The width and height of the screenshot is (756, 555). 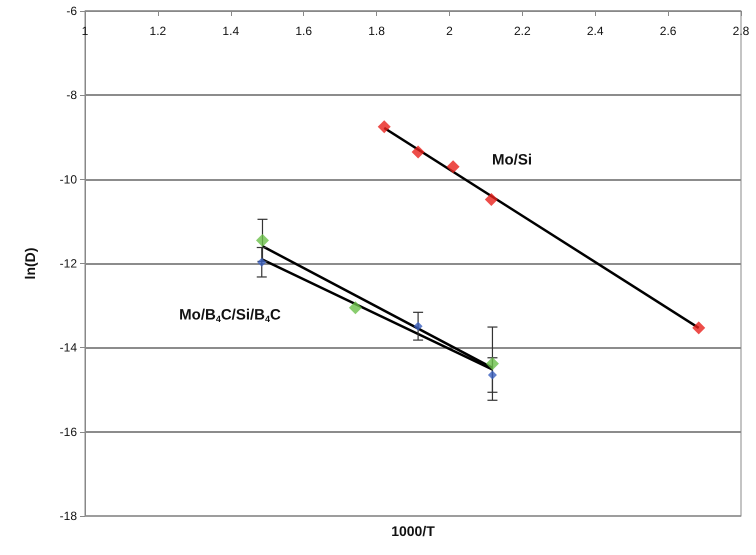 I want to click on y-axis-title: ln(D), so click(x=30, y=264).